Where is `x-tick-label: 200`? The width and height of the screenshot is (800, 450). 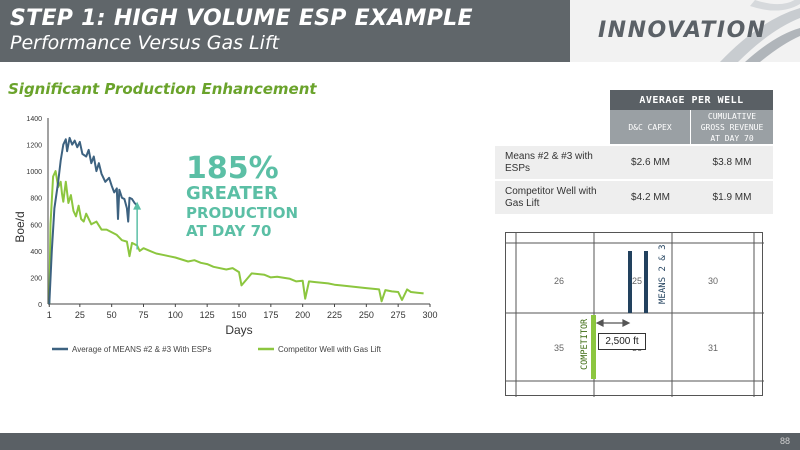 x-tick-label: 200 is located at coordinates (302, 315).